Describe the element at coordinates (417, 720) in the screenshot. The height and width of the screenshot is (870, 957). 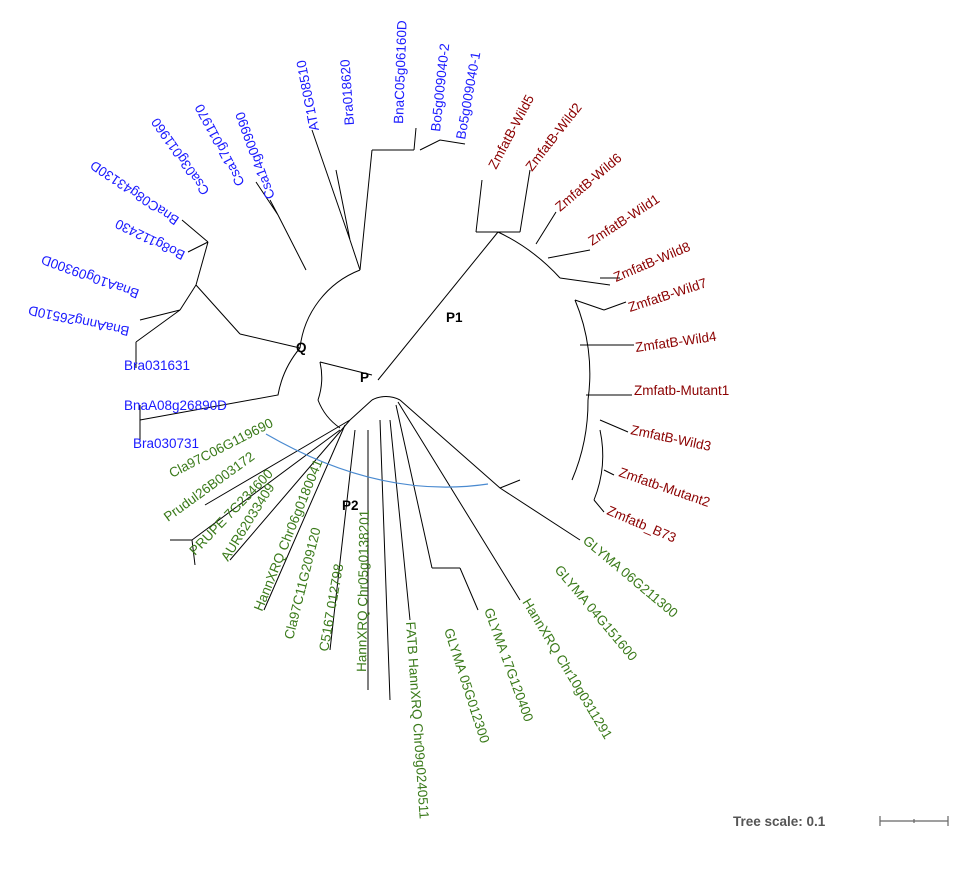
I see `leaf-label: FATB HannXRQ Chr09g0240511` at that location.